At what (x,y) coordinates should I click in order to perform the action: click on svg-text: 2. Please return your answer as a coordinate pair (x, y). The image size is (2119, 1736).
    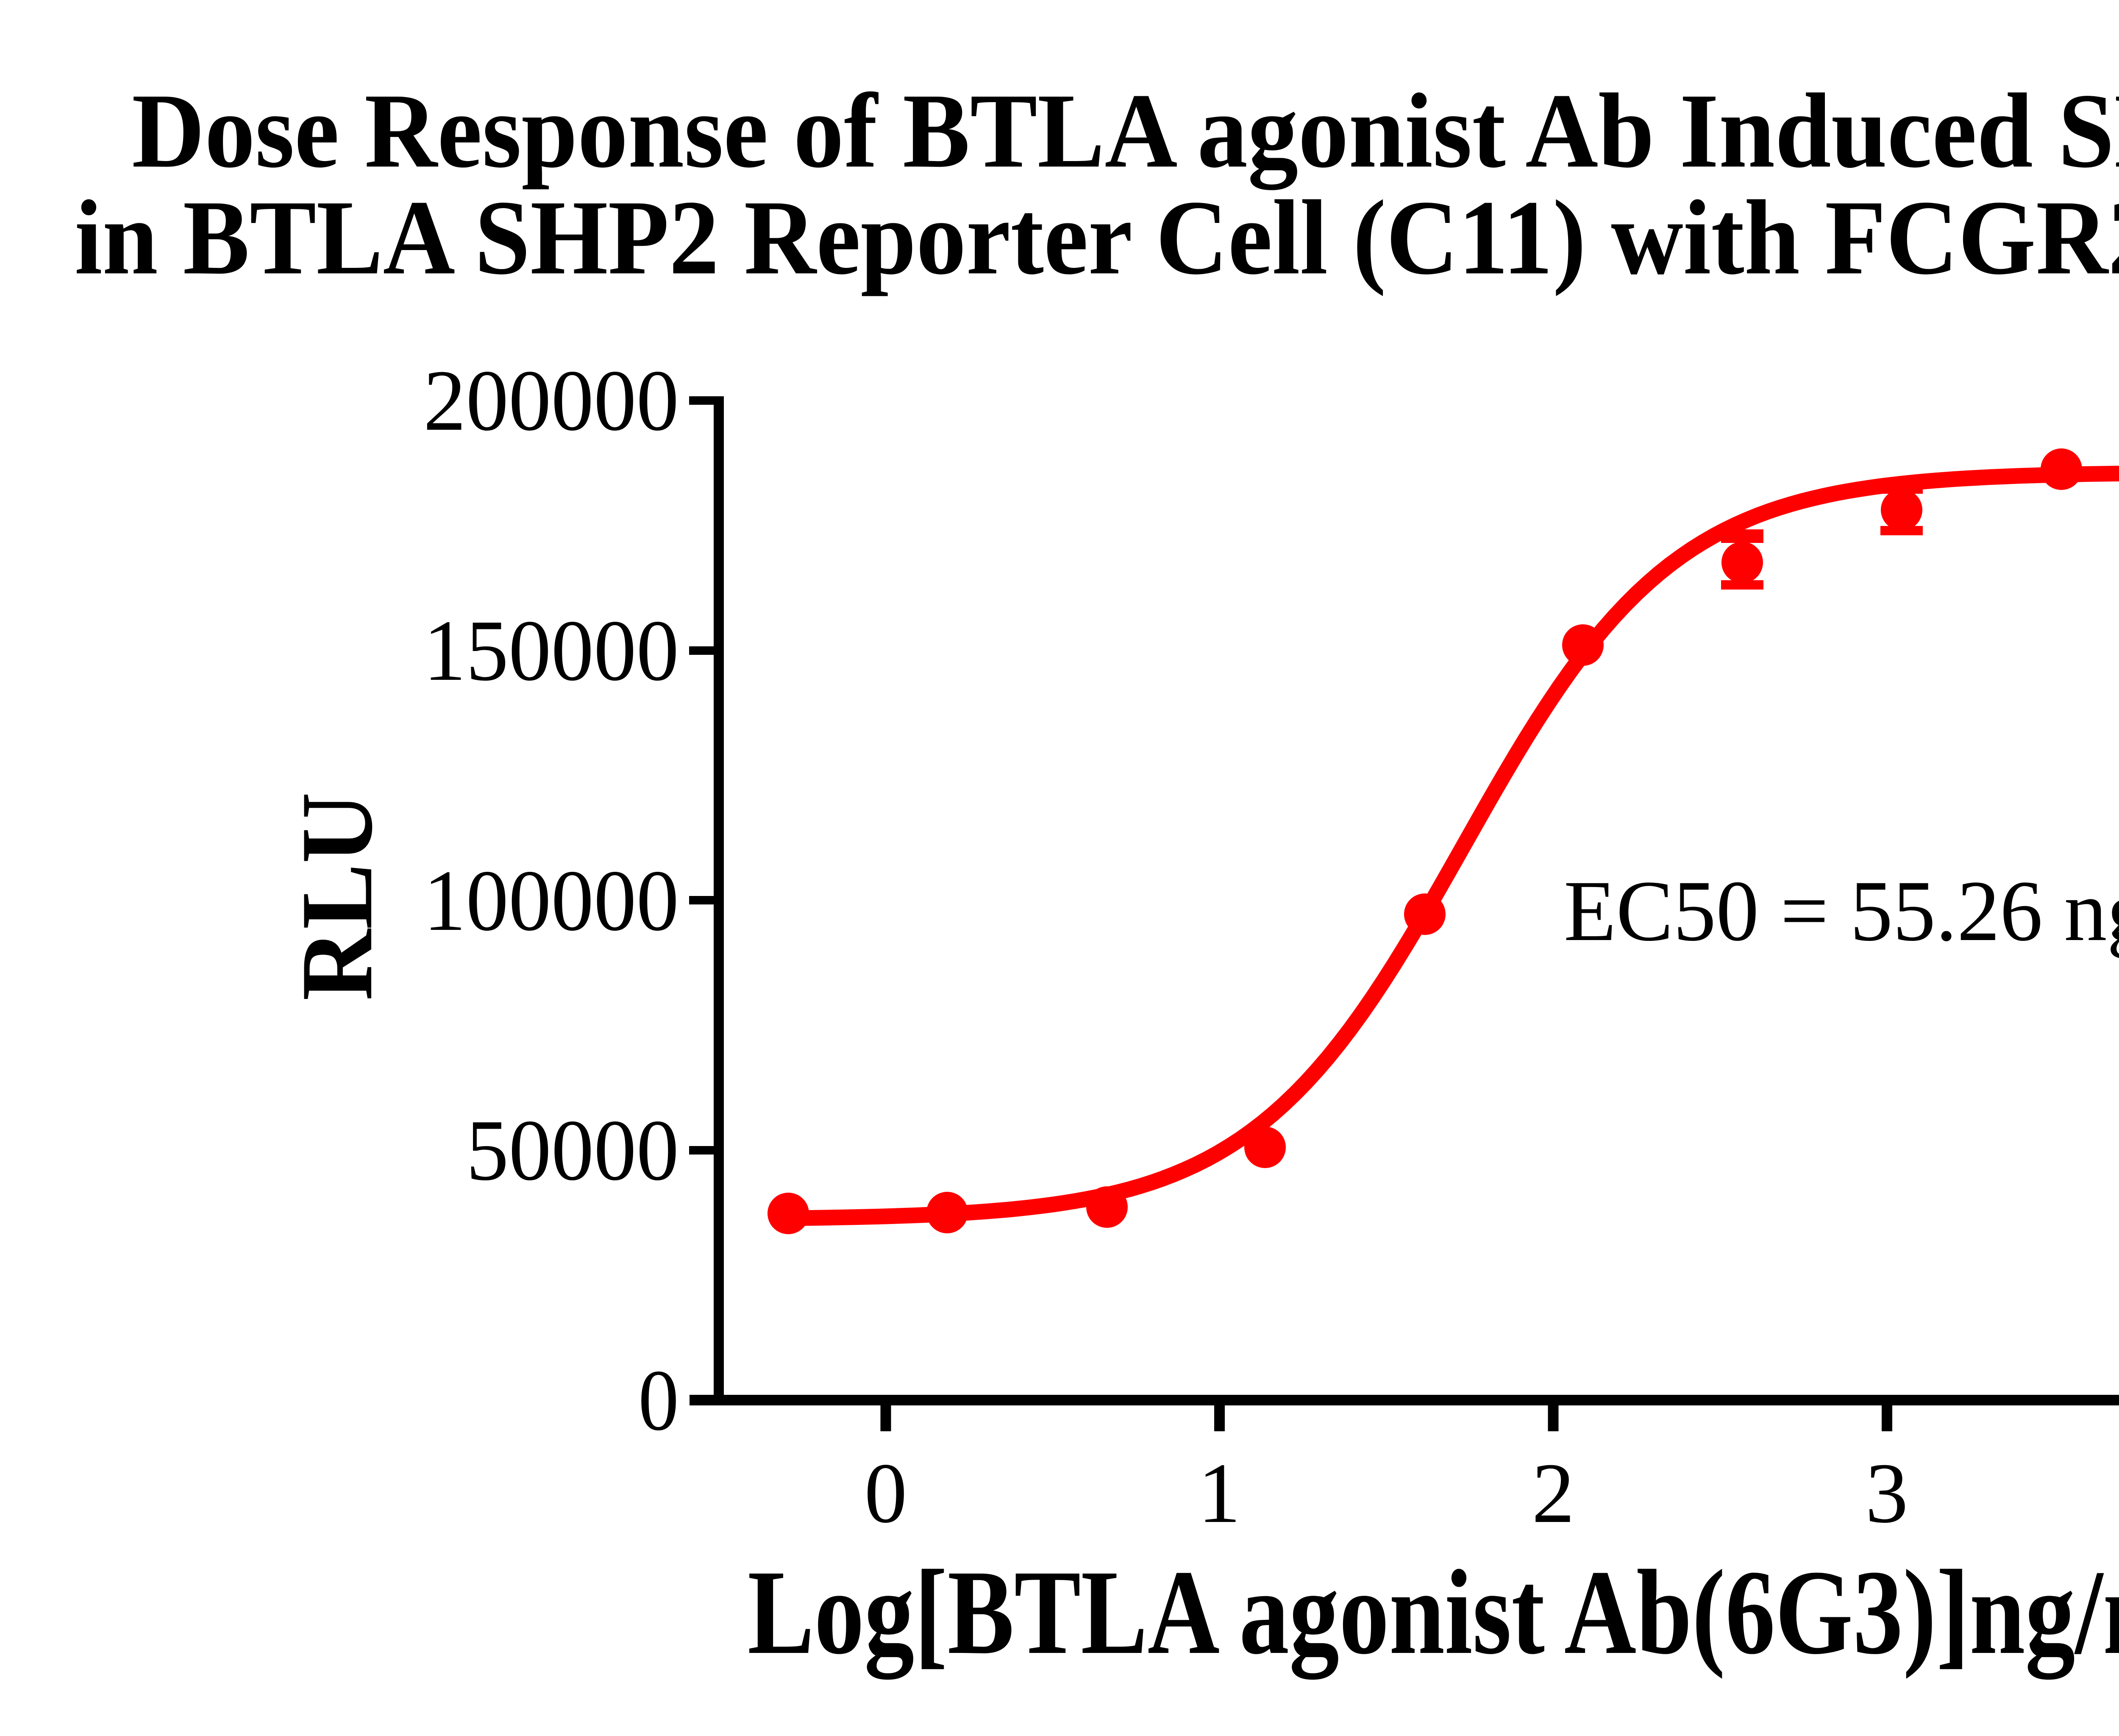
    Looking at the image, I should click on (1554, 1493).